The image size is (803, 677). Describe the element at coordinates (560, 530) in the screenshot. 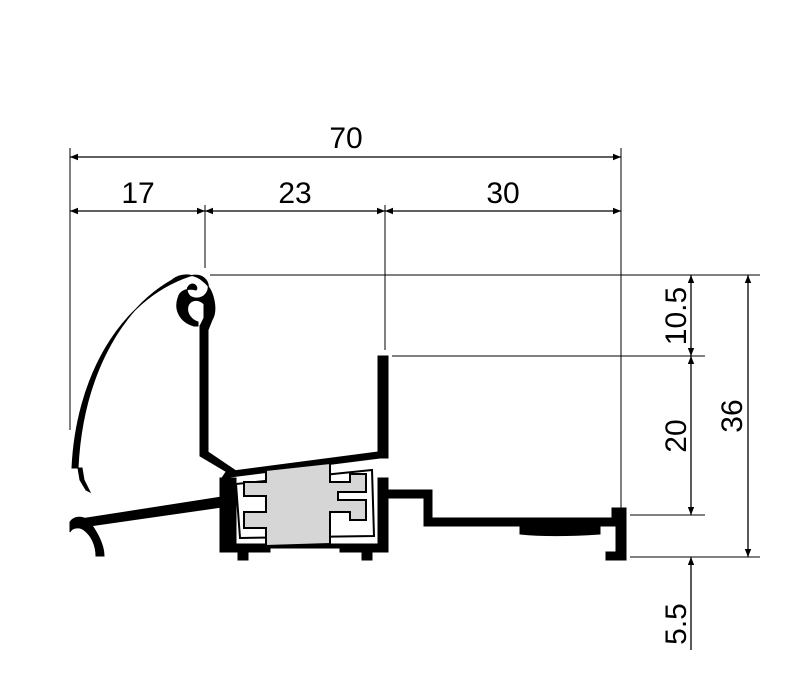

I see `right-sill-rib` at that location.